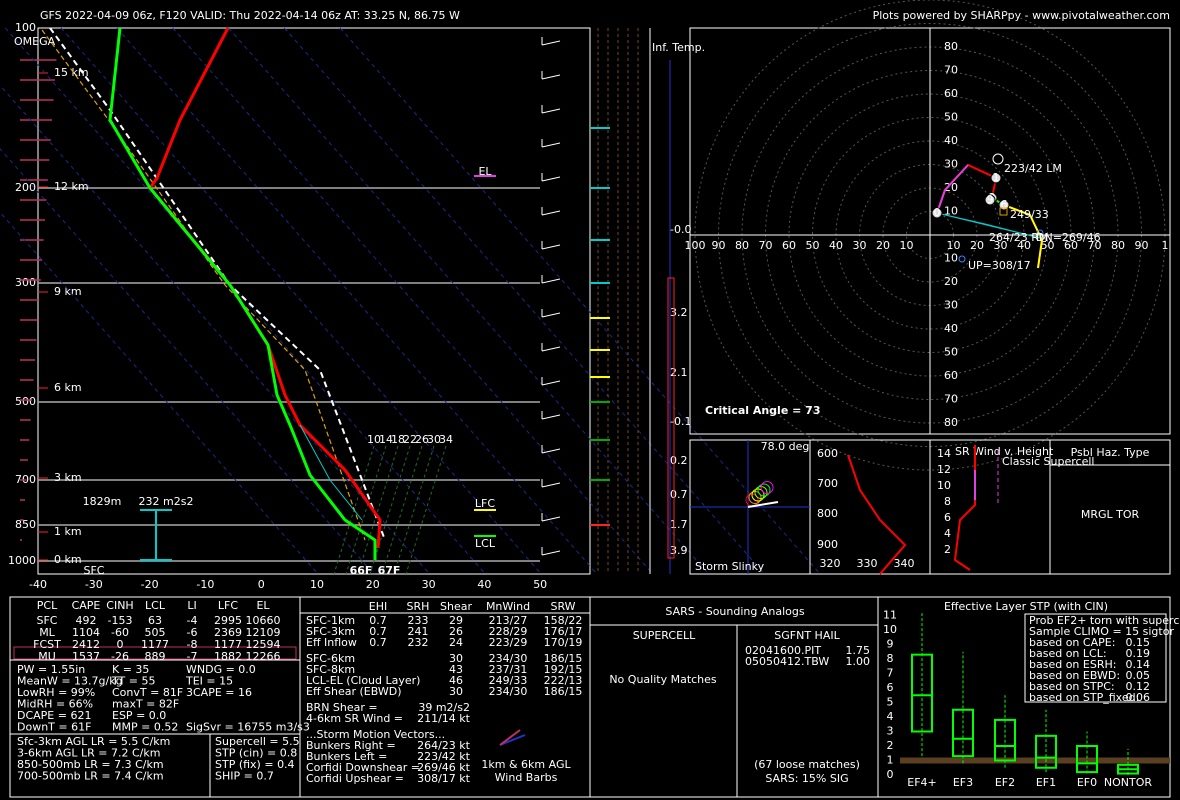  Describe the element at coordinates (228, 656) in the screenshot. I see `parcel-cell: 1882` at that location.